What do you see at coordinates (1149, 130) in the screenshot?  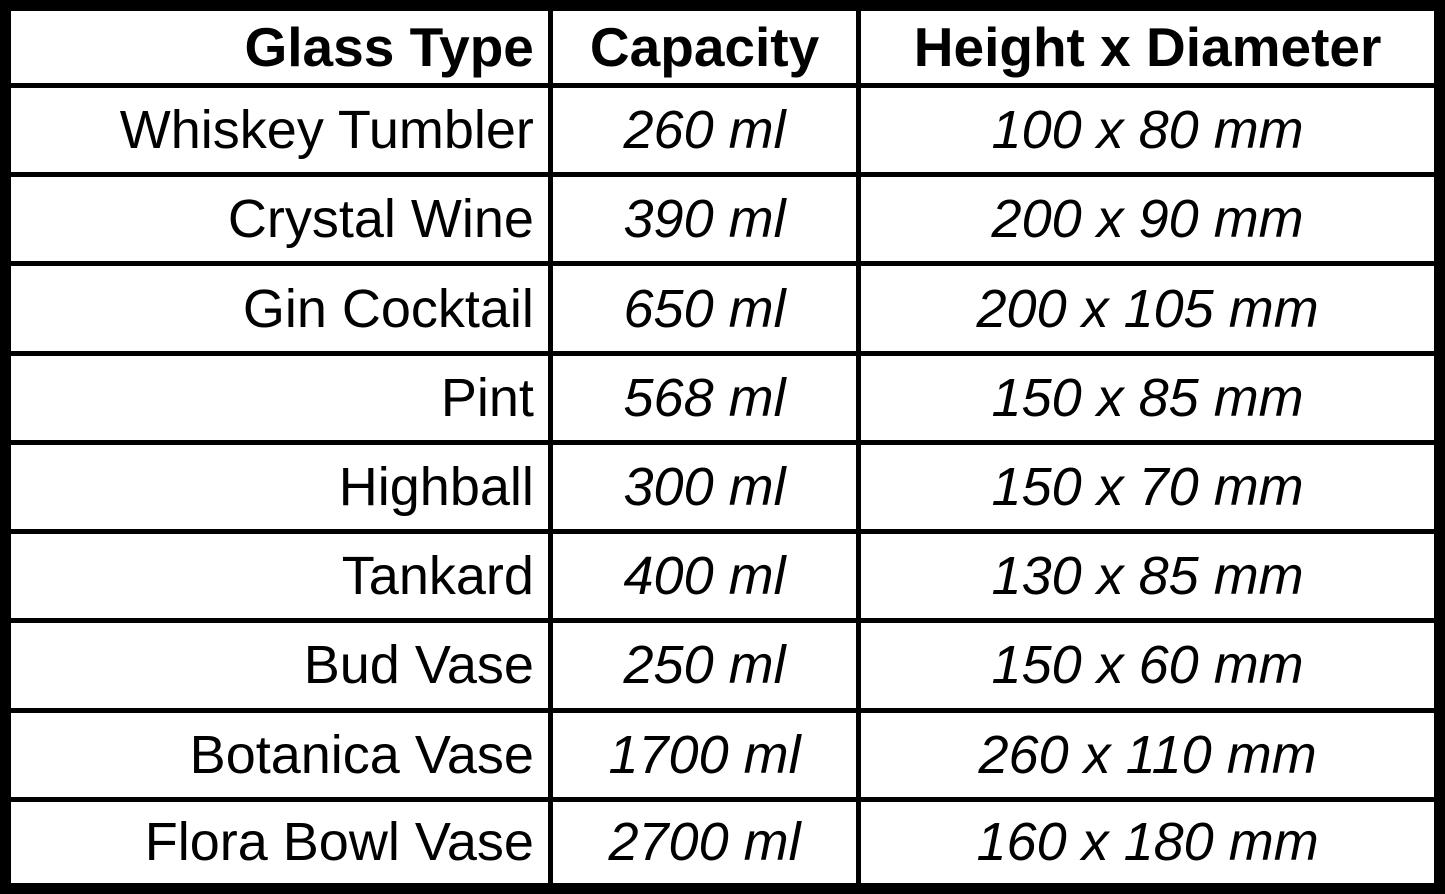 I see `cell-dimensions: 100 x 80 mm` at bounding box center [1149, 130].